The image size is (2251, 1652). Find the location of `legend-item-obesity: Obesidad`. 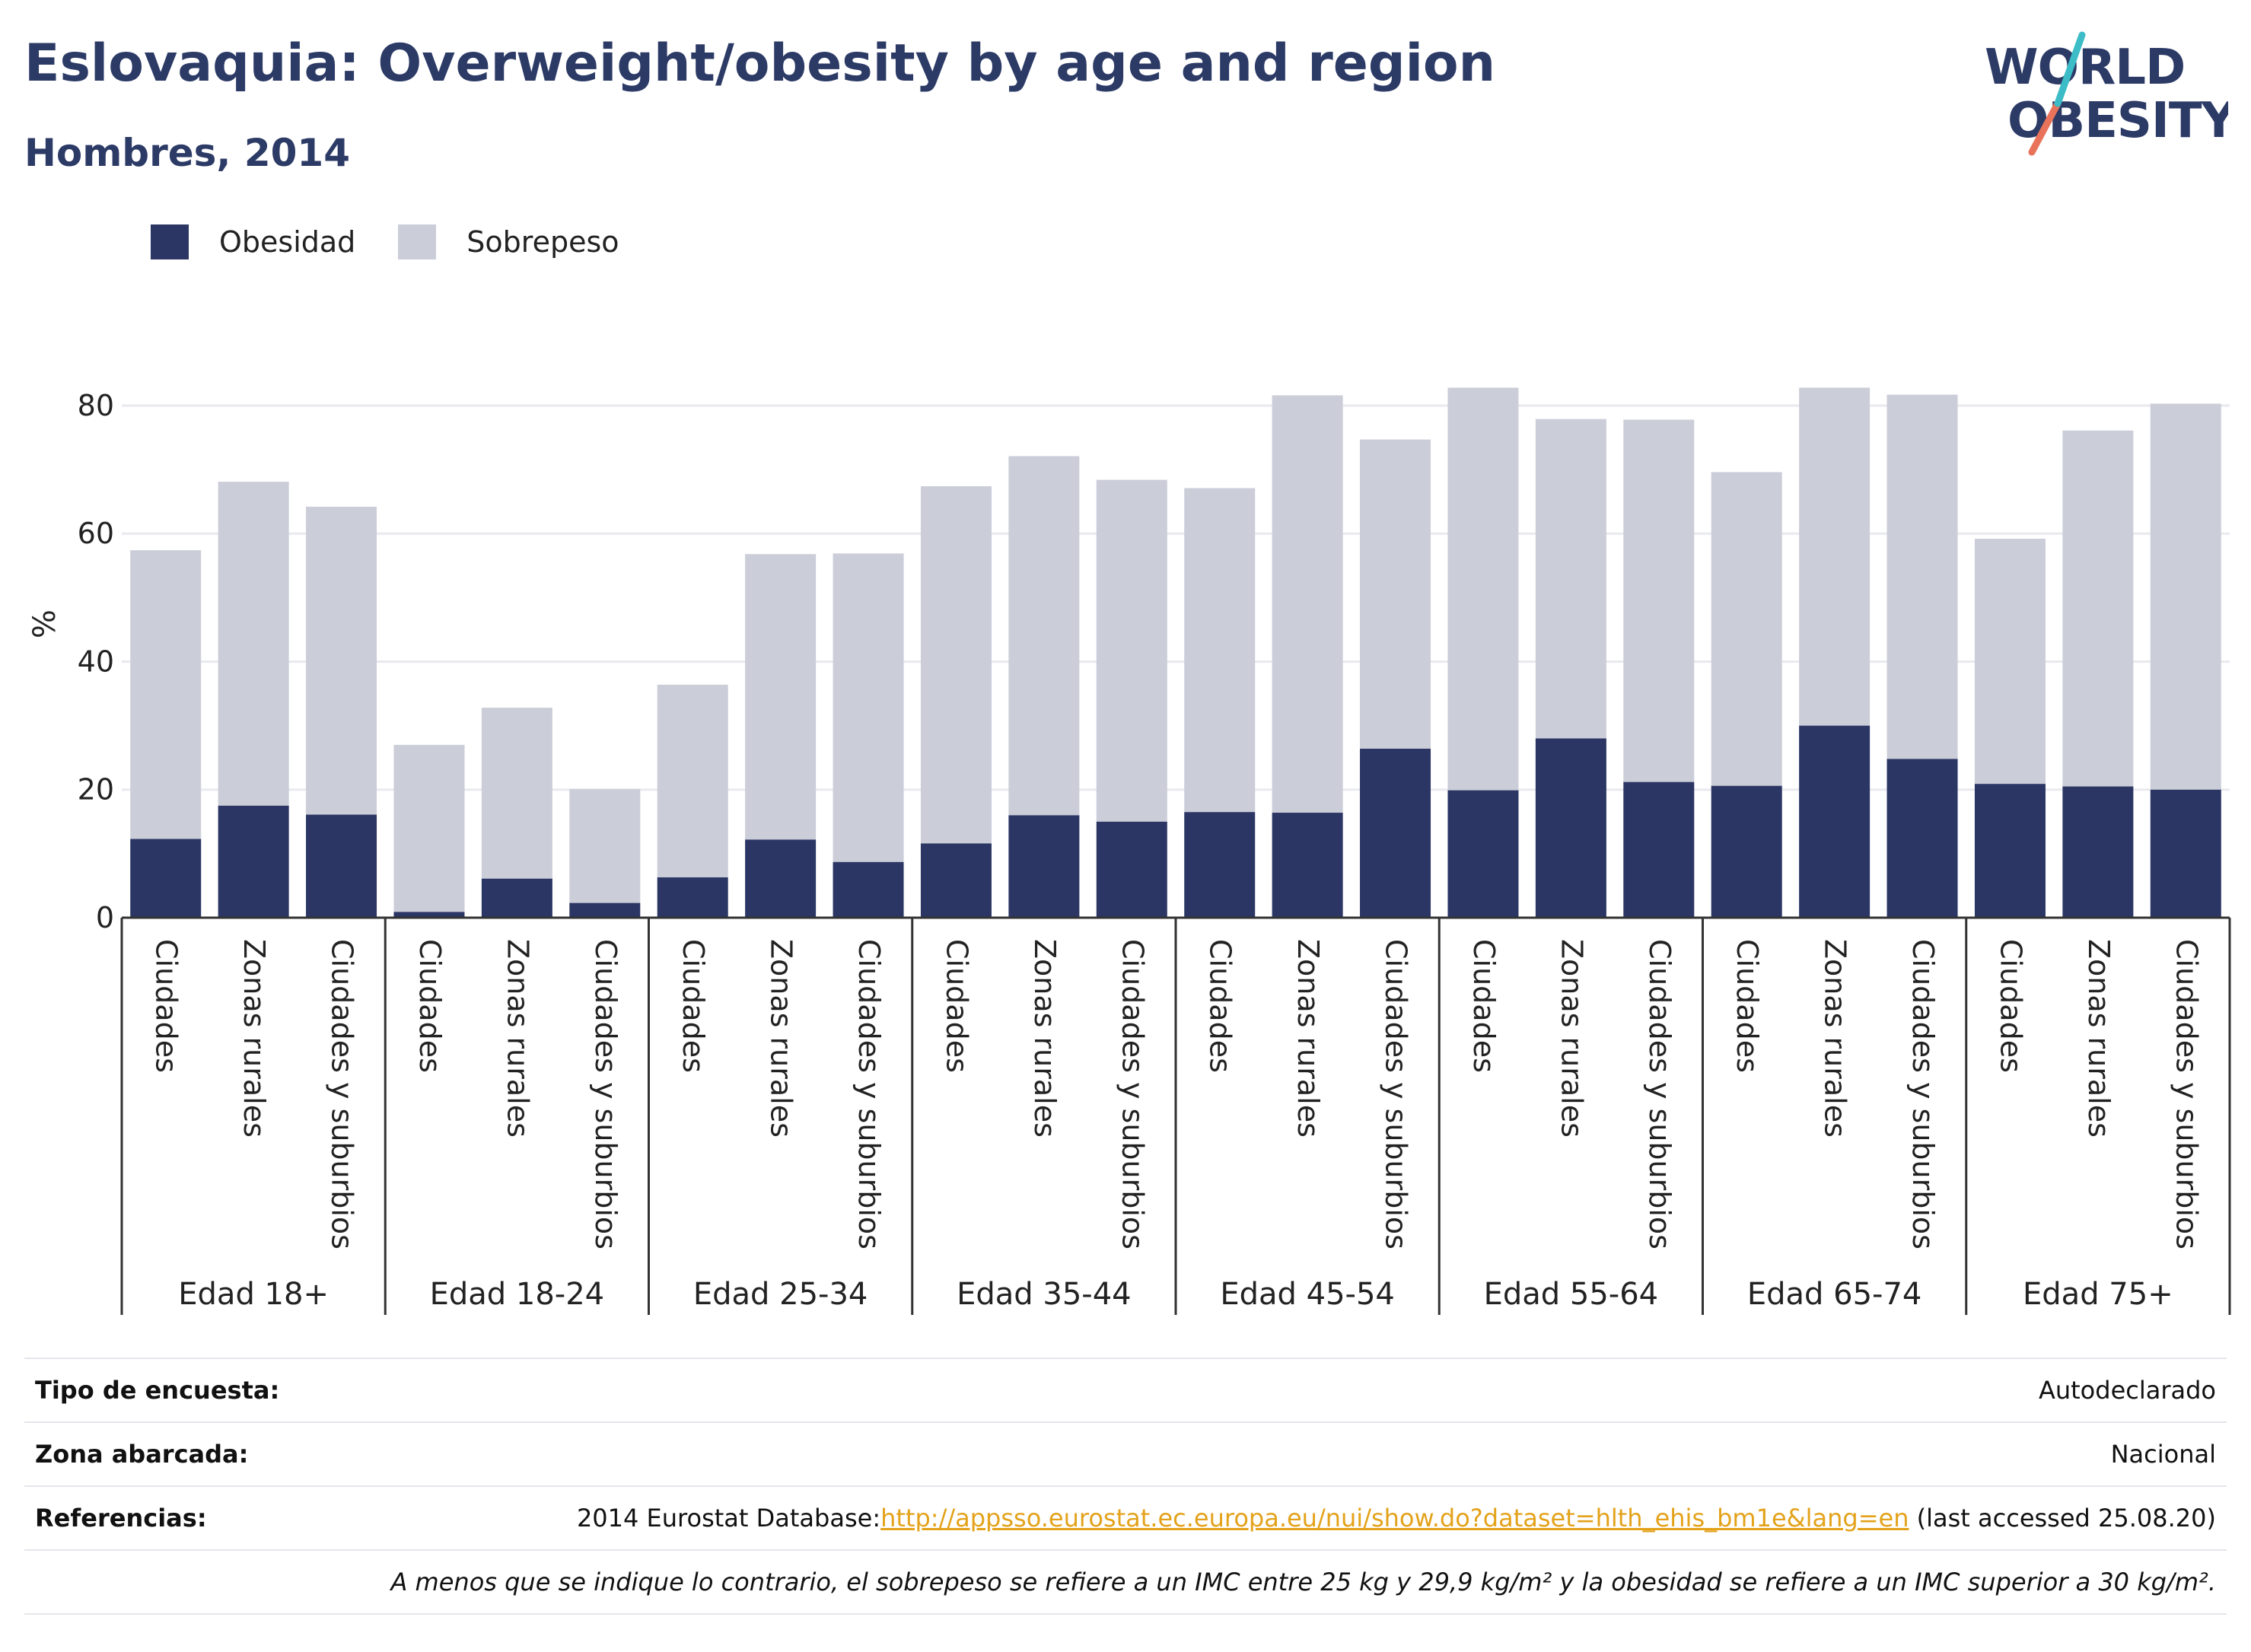

legend-item-obesity: Obesidad is located at coordinates (253, 241).